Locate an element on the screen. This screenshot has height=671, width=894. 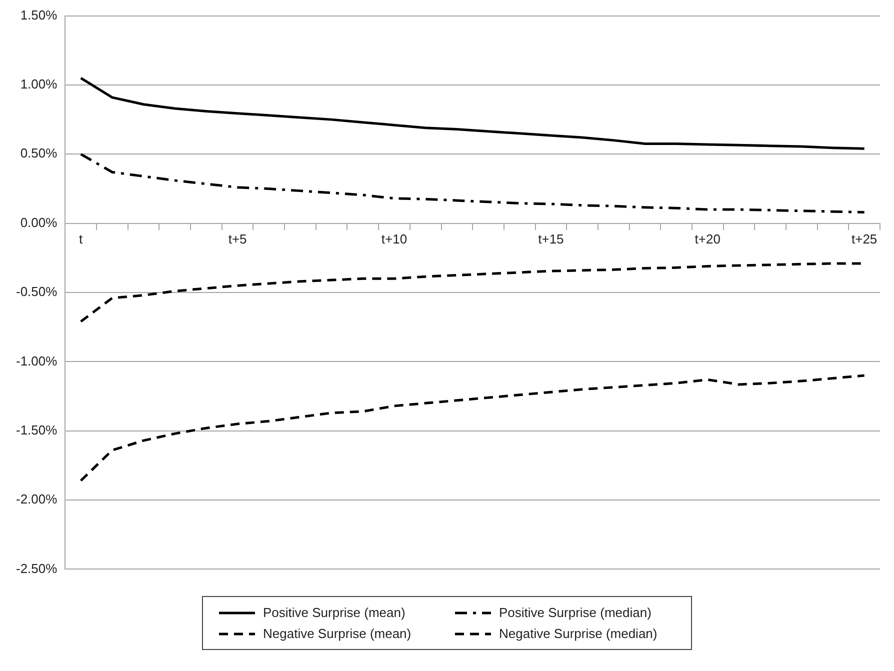
y-tick-label: 0.00% is located at coordinates (39, 222).